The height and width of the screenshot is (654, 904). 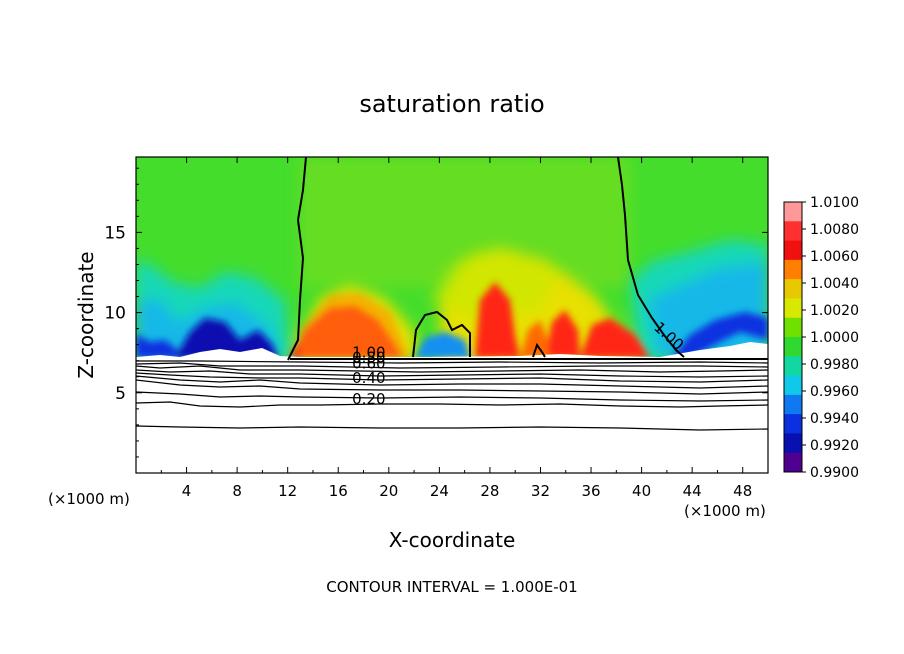 What do you see at coordinates (368, 364) in the screenshot?
I see `contour-label: 0.60` at bounding box center [368, 364].